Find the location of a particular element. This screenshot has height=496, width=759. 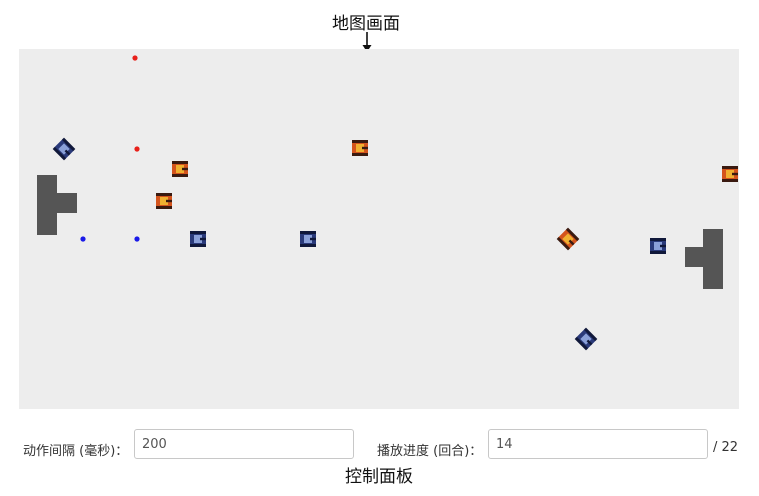

progress-label: 播放进度 (回合)： is located at coordinates (430, 451).